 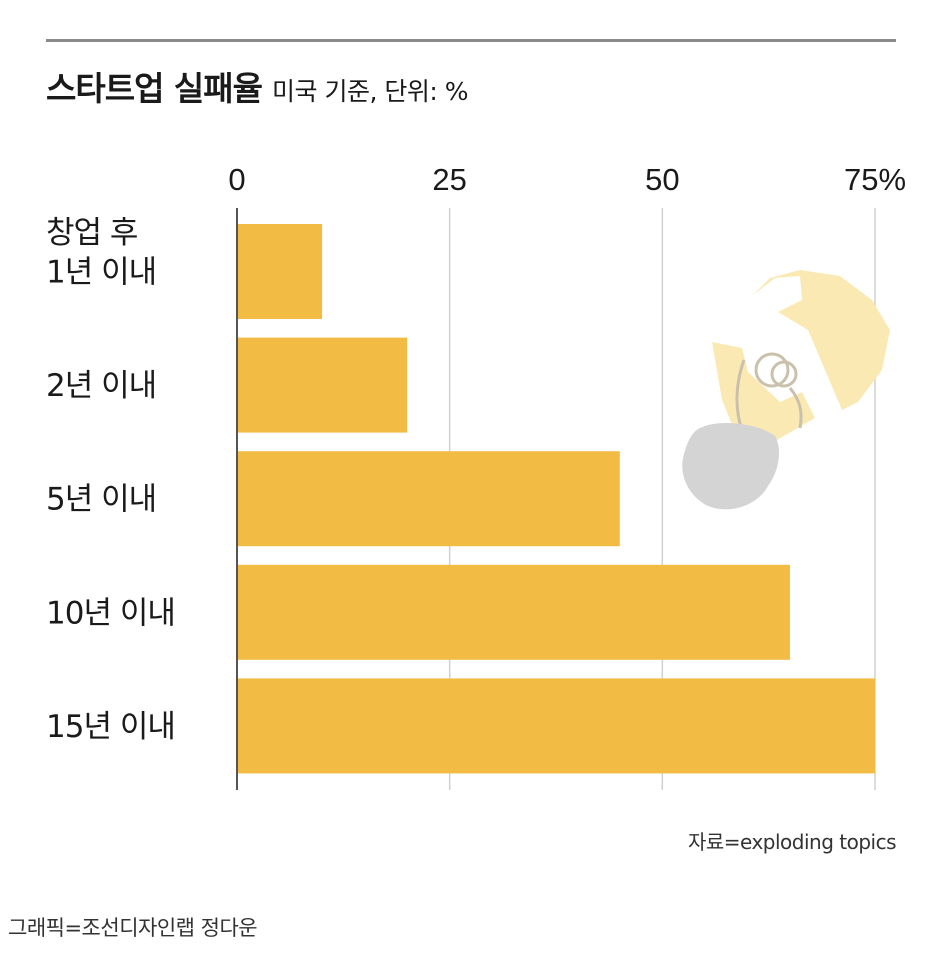 I want to click on x-tick-label-25: 25, so click(x=449, y=179).